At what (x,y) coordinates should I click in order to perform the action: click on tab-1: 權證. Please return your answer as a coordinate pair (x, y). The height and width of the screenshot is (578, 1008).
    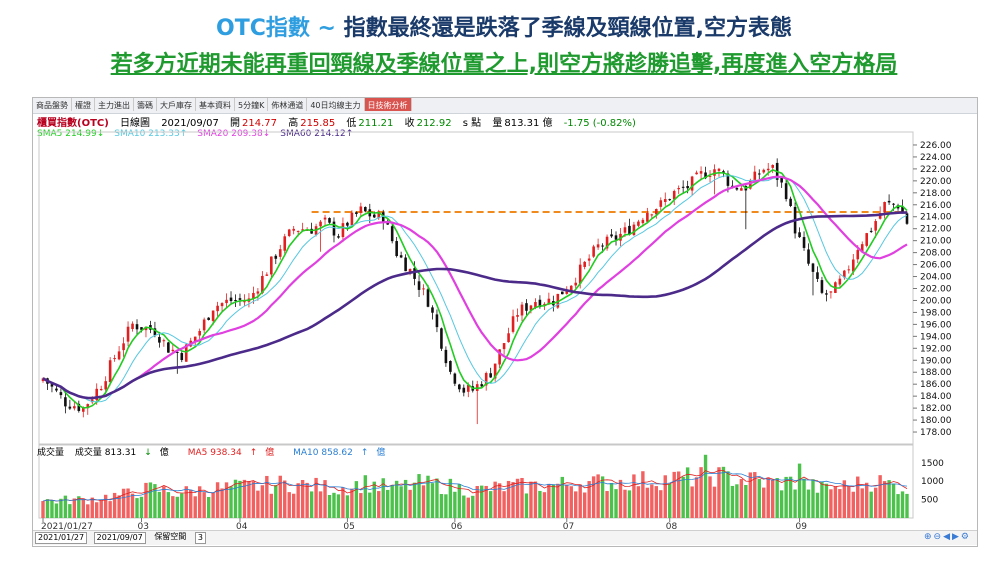
    Looking at the image, I should click on (83, 104).